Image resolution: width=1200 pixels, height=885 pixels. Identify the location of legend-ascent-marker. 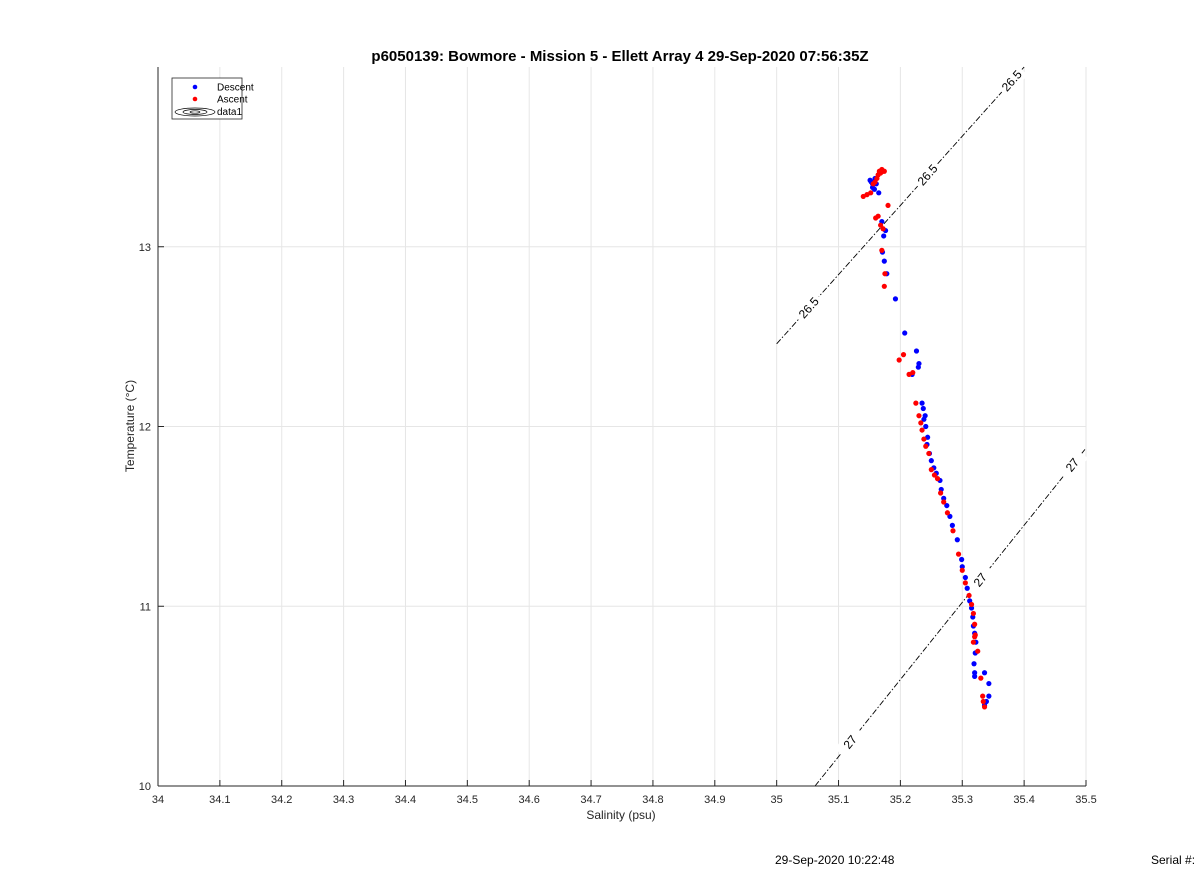
(195, 99).